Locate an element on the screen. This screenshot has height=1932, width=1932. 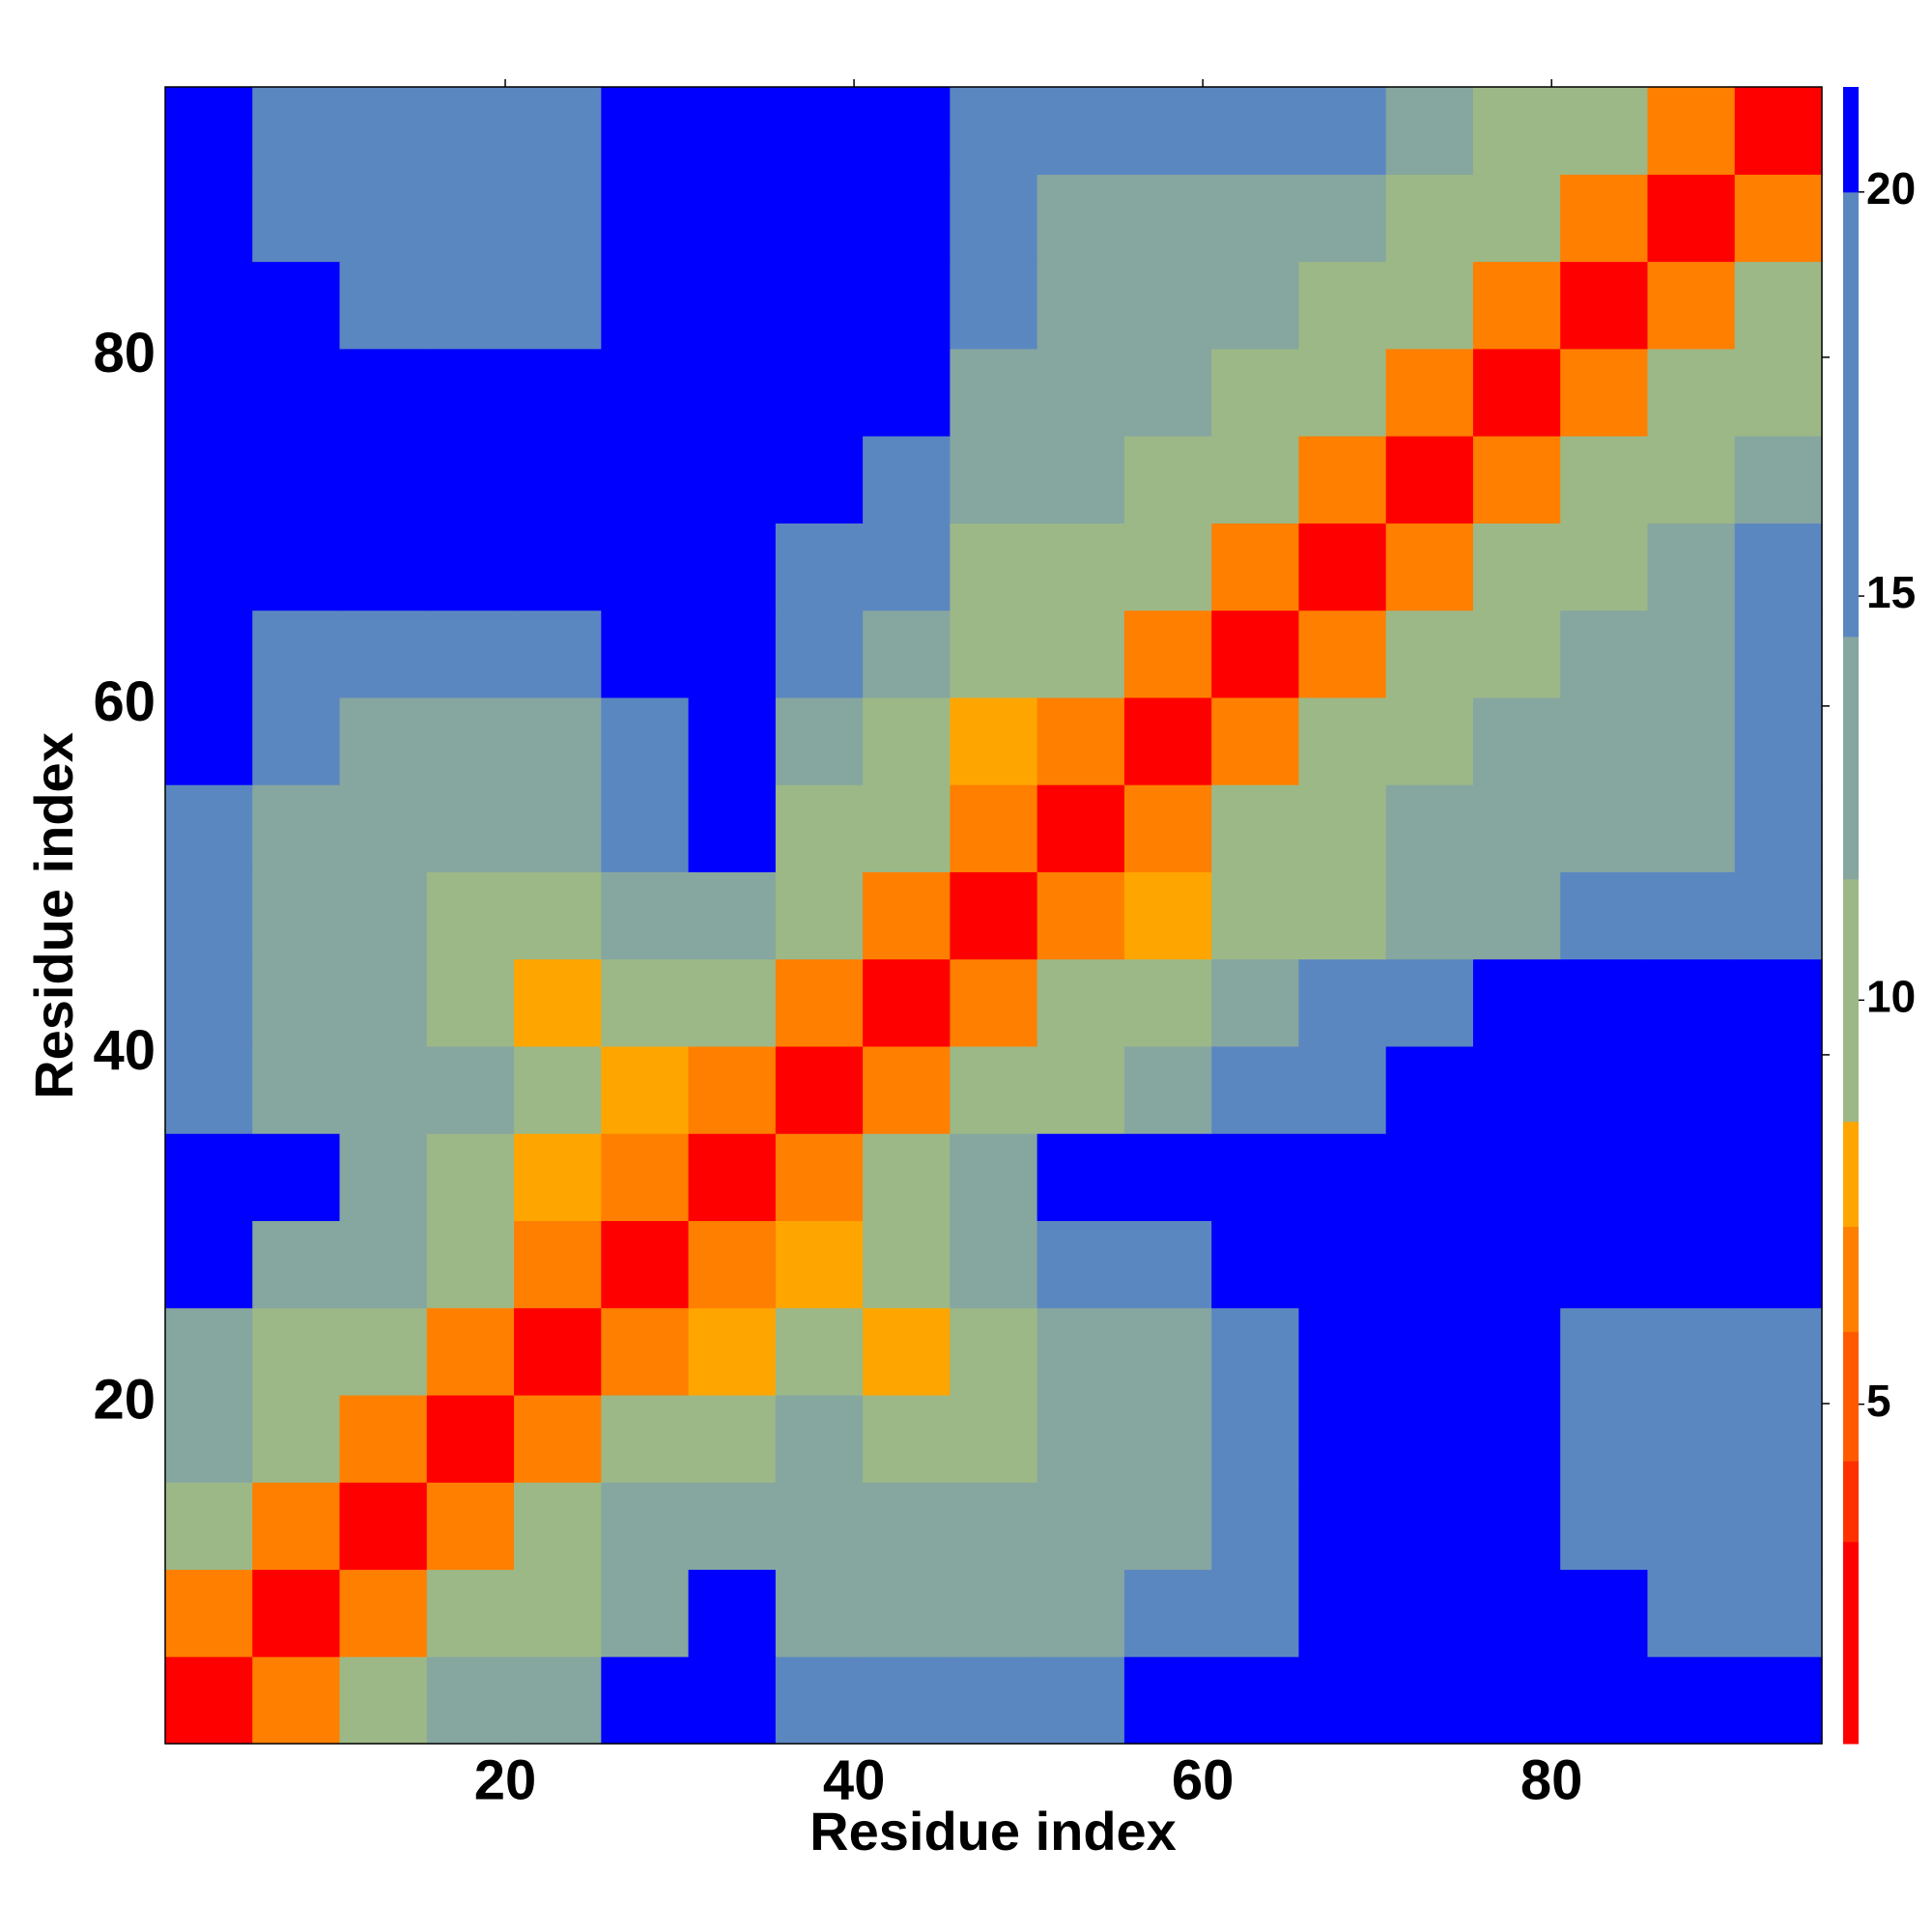
y-tick-label: 20 is located at coordinates (124, 1399).